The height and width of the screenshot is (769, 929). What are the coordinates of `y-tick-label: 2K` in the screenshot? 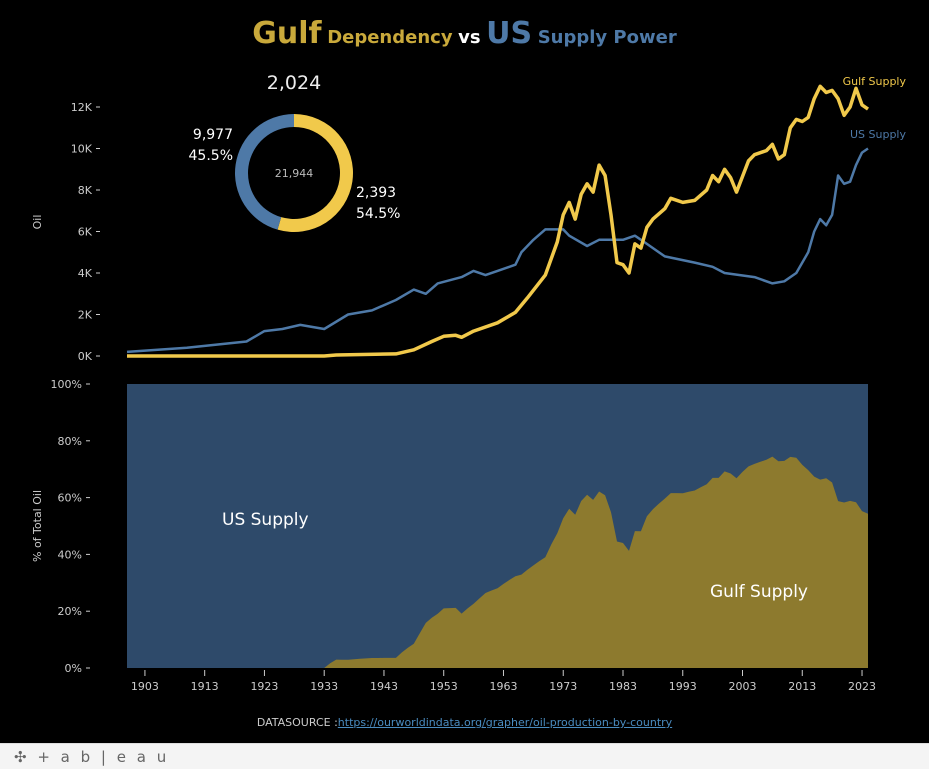 It's located at (85, 315).